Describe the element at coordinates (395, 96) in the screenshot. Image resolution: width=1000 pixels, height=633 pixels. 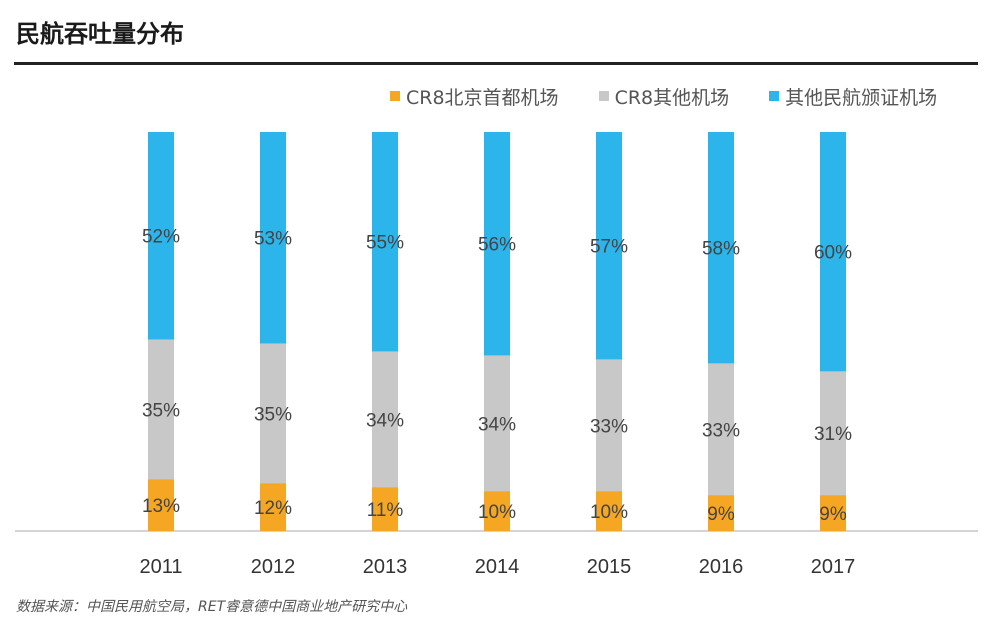
I see `legend-swatch-beijing` at that location.